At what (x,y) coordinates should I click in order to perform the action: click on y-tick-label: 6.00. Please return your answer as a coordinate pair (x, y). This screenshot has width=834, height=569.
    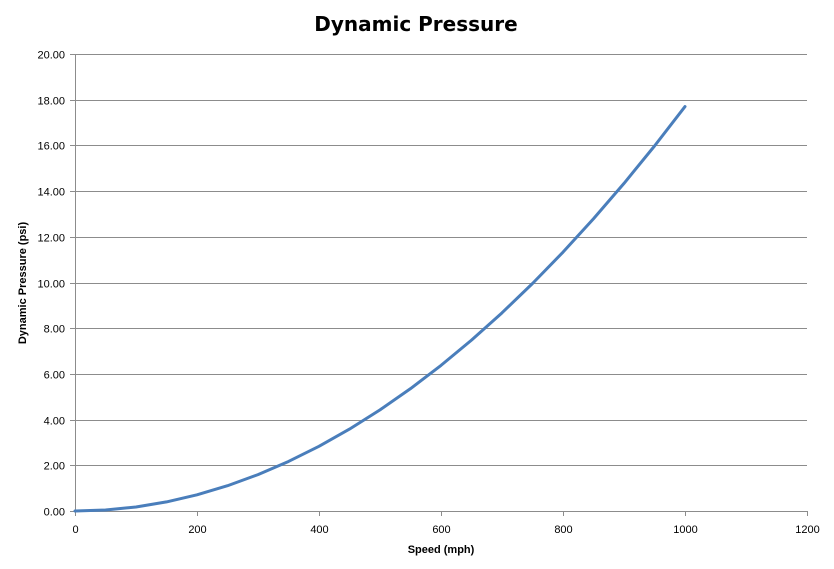
    Looking at the image, I should click on (54, 376).